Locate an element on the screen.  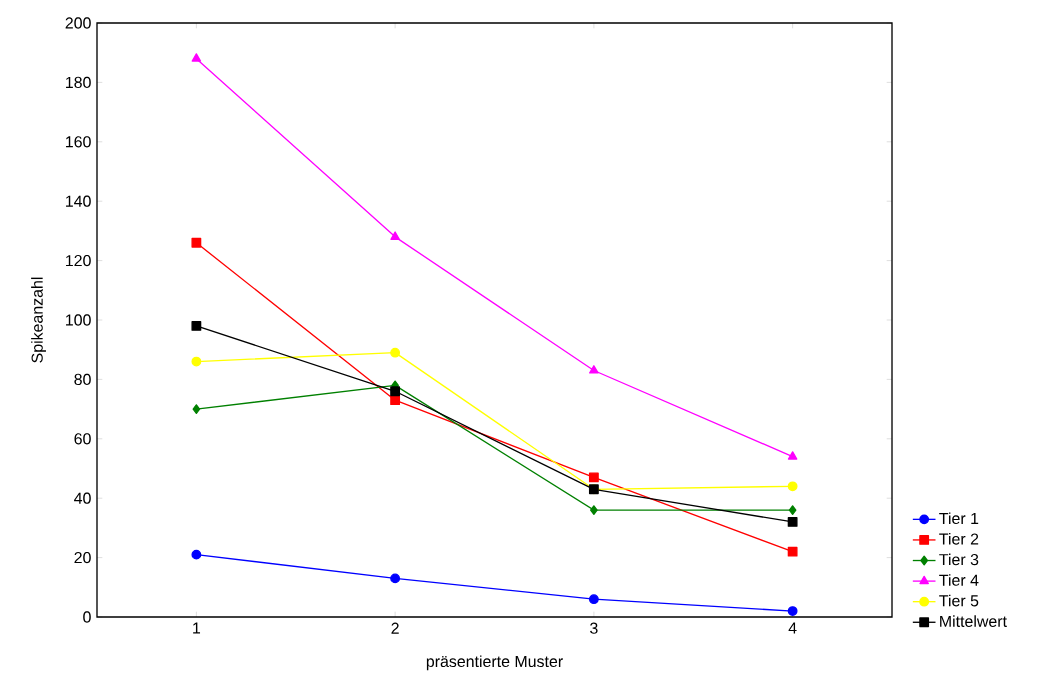
y-tick-label: 180 is located at coordinates (78, 82).